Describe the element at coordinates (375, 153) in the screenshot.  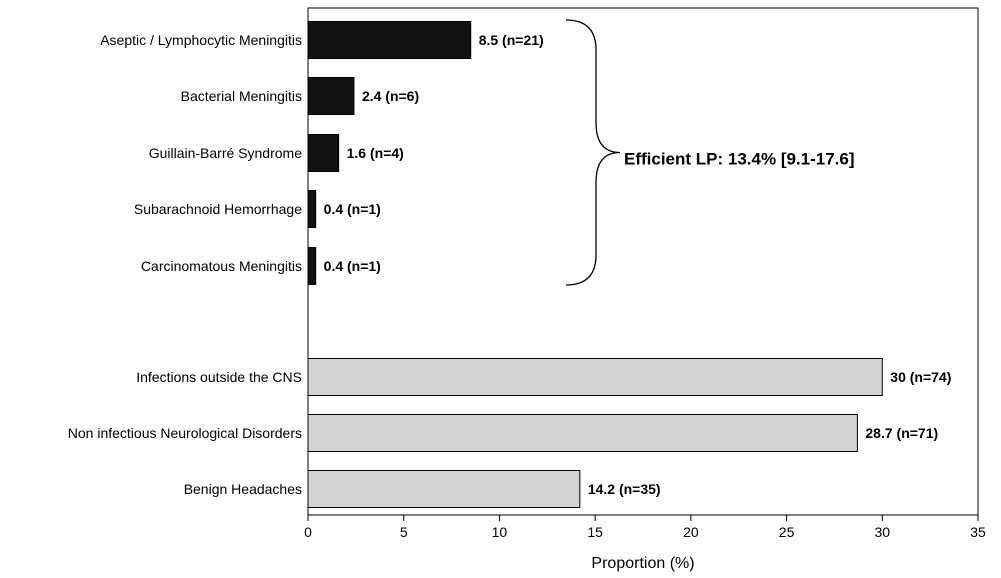
I see `data-label: 1.6 (n=4)` at that location.